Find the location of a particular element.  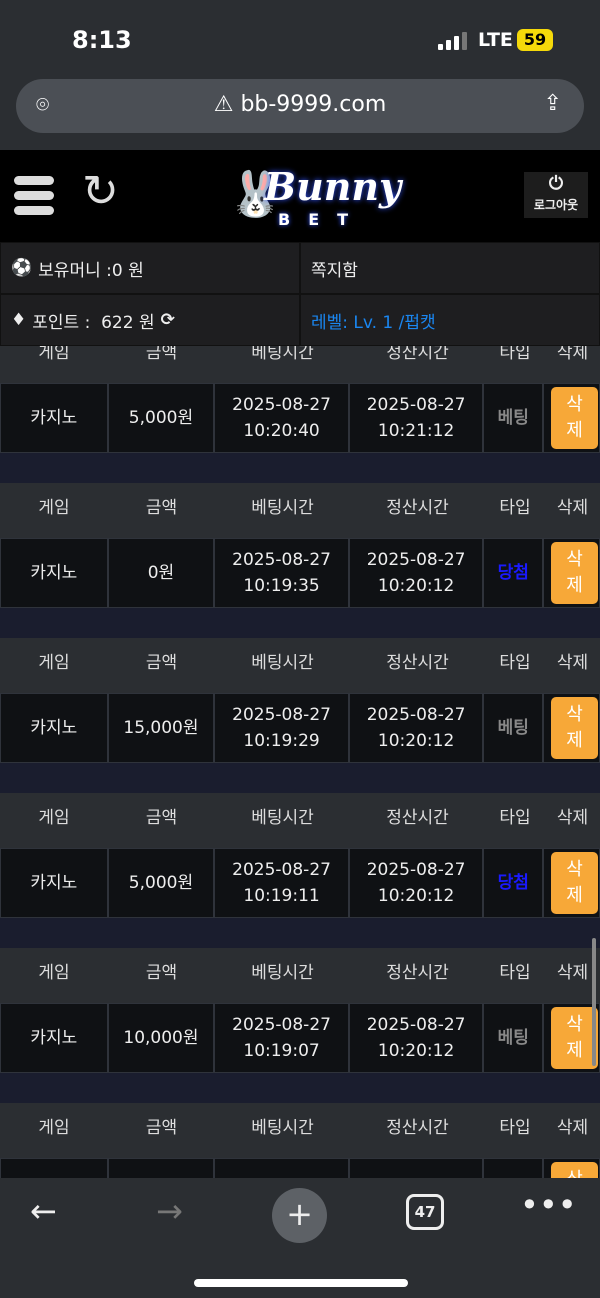

table-row: 2025-08-272025-08-27 삭 제 is located at coordinates (300, 1168).